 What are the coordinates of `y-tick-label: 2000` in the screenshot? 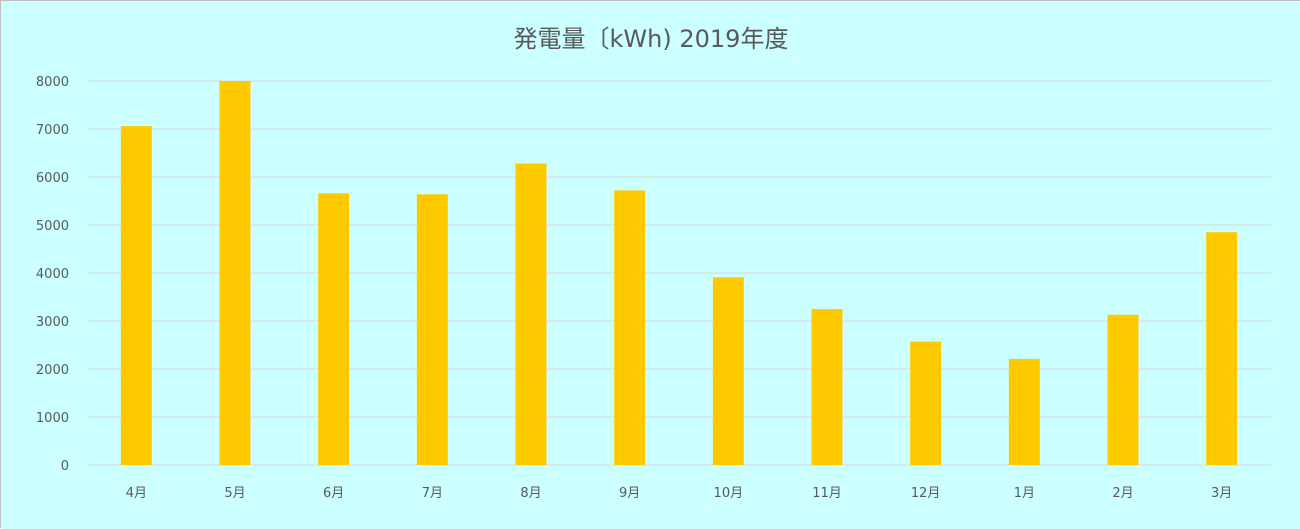 It's located at (52, 370).